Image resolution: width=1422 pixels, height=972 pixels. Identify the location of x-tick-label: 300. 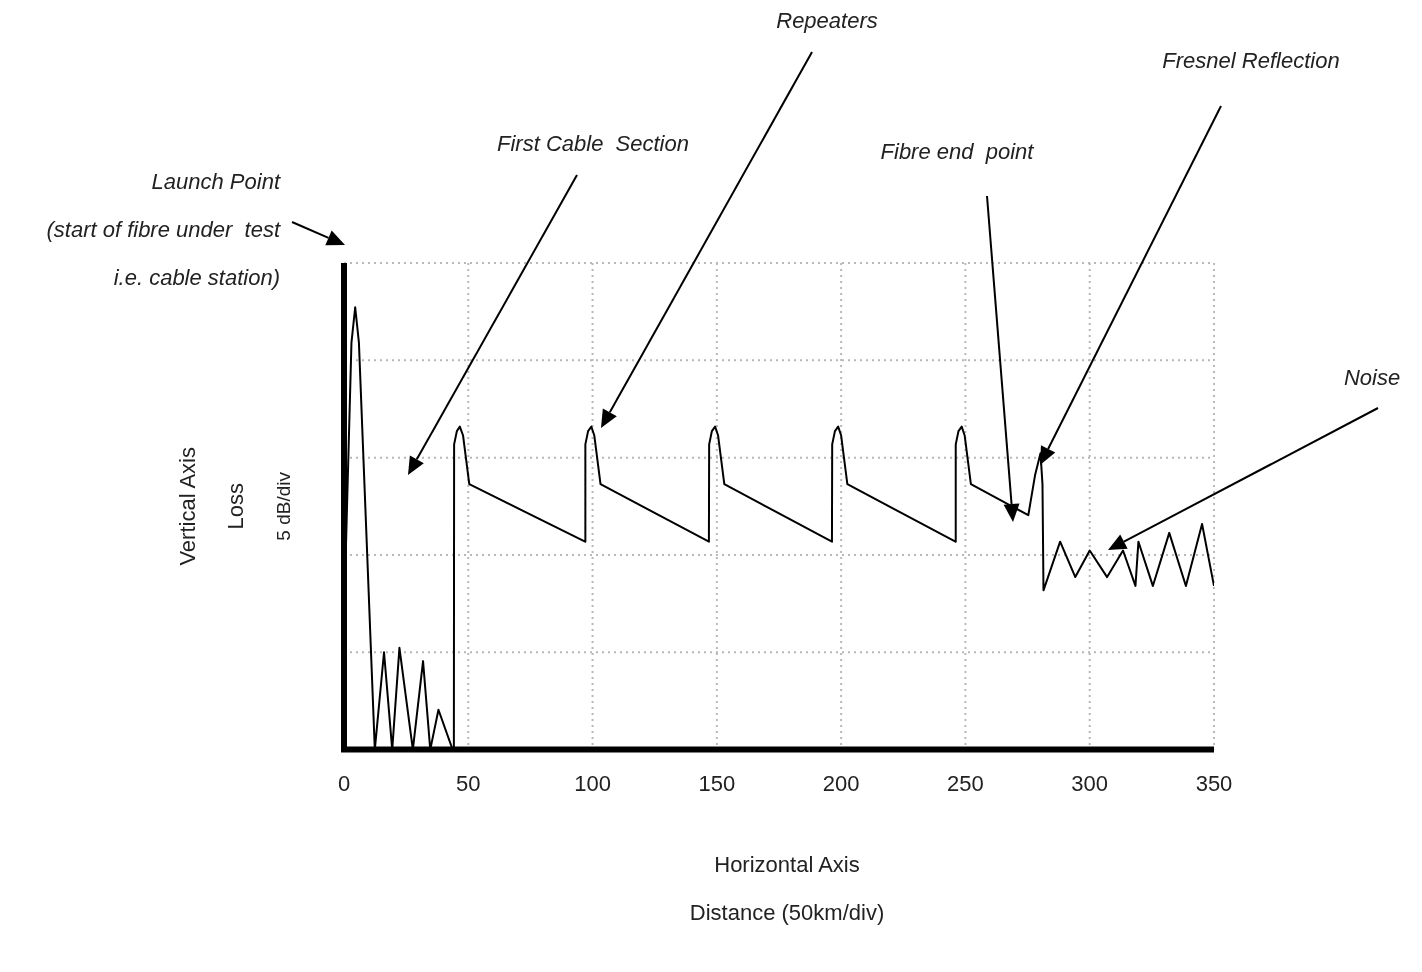
(1090, 783).